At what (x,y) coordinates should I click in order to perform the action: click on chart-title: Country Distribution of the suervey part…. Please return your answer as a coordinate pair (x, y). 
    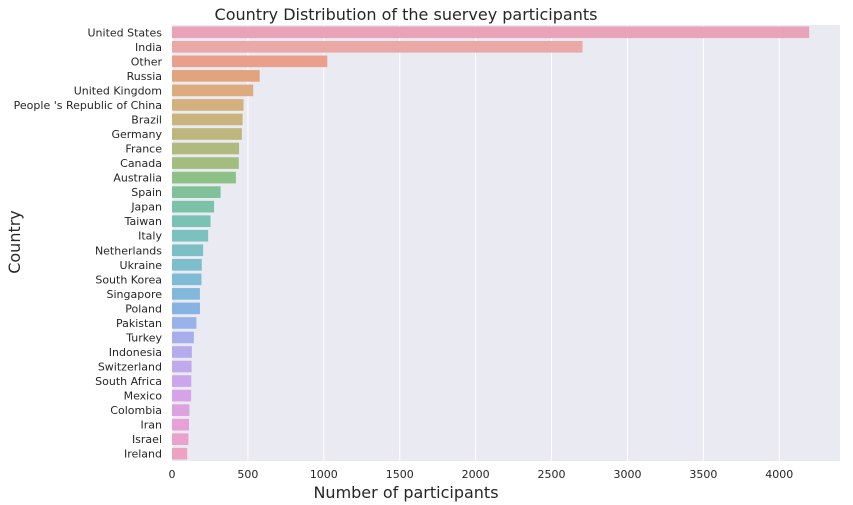
    Looking at the image, I should click on (406, 14).